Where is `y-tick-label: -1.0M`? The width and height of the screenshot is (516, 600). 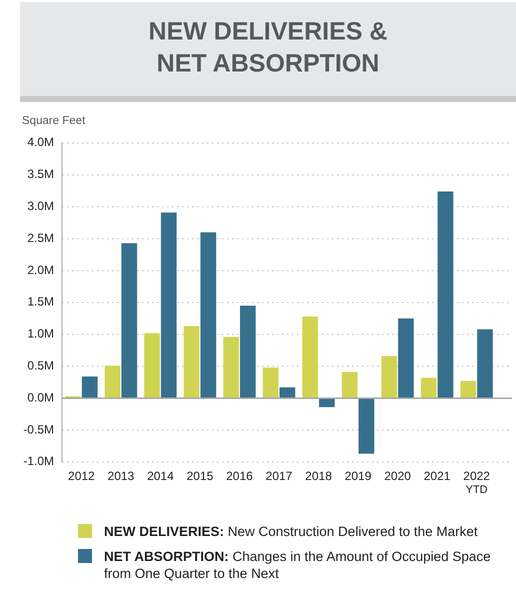 y-tick-label: -1.0M is located at coordinates (38, 461).